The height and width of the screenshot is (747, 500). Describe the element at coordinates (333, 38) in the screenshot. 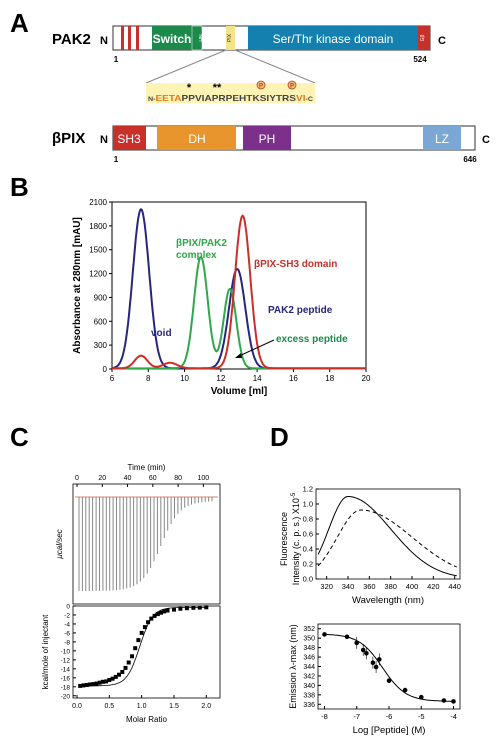

I see `pak2-kinase-domain` at that location.